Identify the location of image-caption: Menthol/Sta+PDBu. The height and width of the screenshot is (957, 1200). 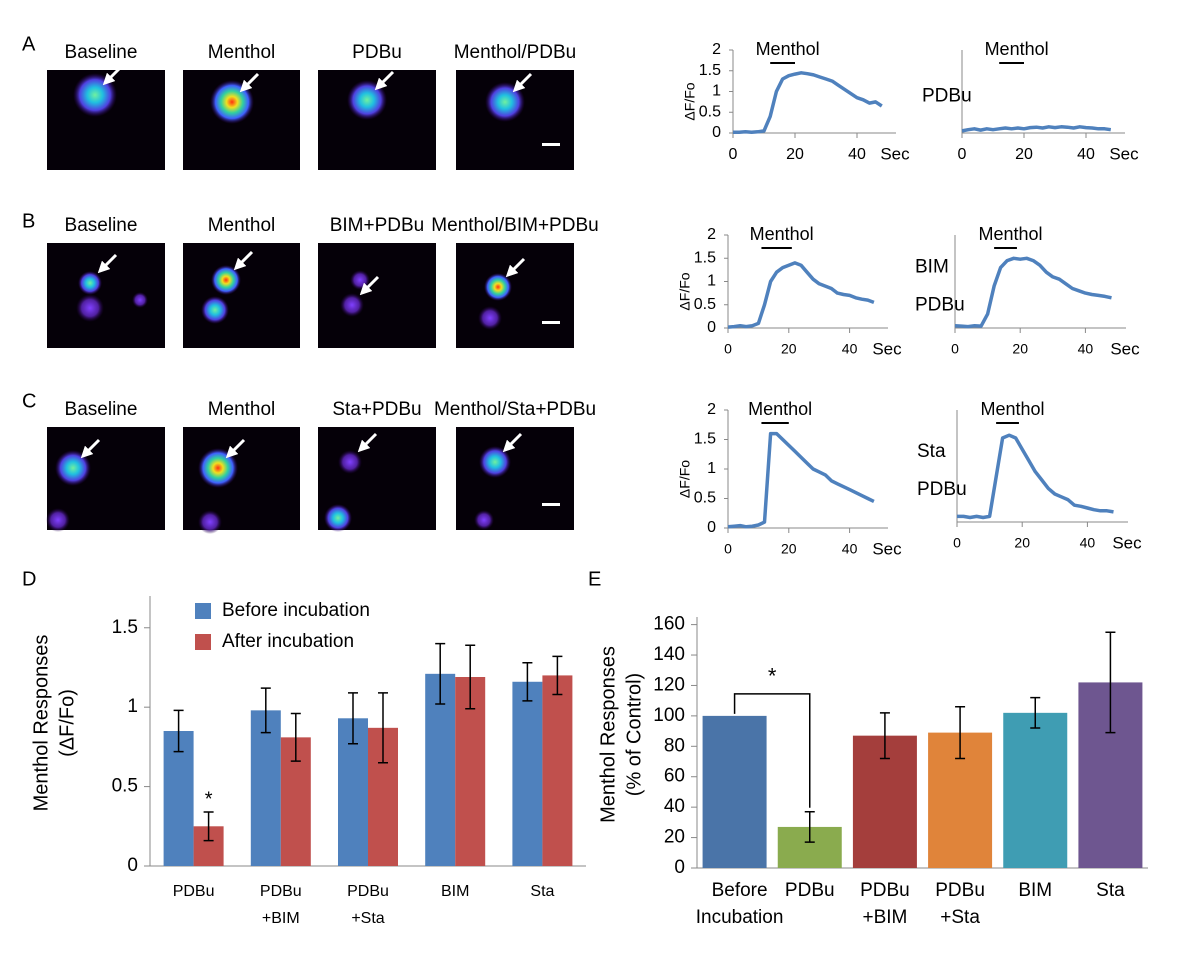
(515, 409).